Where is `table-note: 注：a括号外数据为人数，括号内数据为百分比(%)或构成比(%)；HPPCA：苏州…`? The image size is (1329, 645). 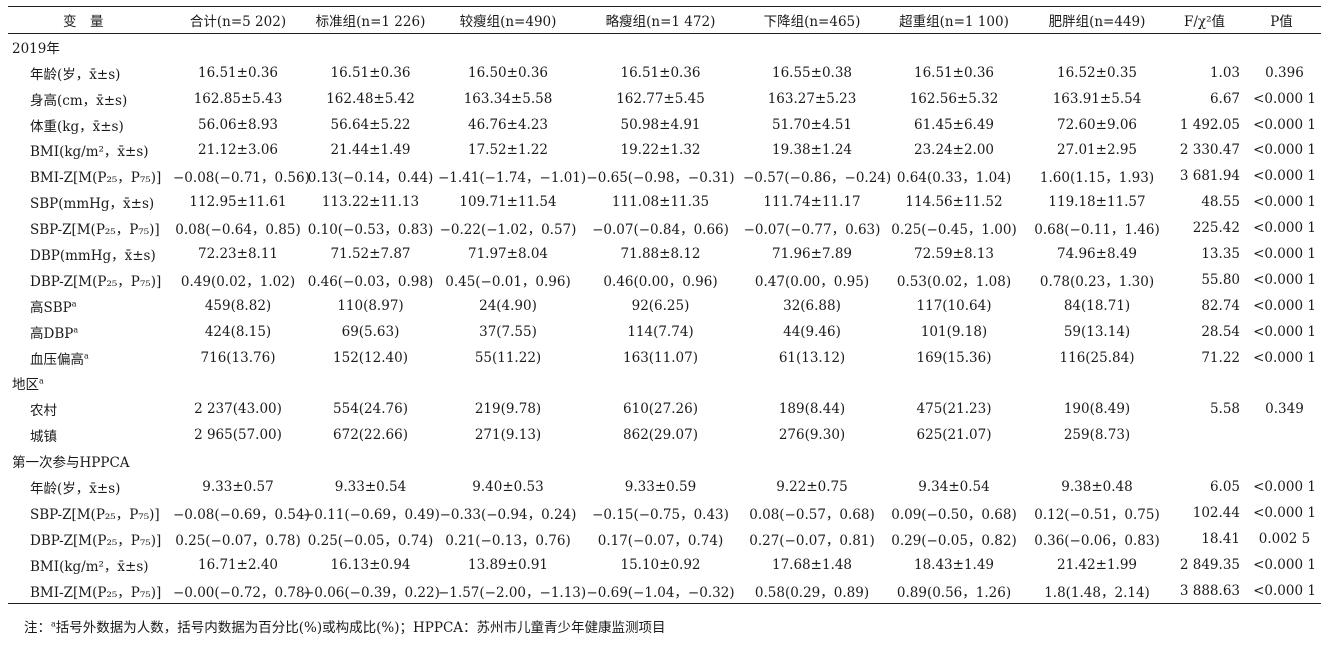 table-note: 注：a括号外数据为人数，括号内数据为百分比(%)或构成比(%)；HPPCA：苏州… is located at coordinates (345, 626).